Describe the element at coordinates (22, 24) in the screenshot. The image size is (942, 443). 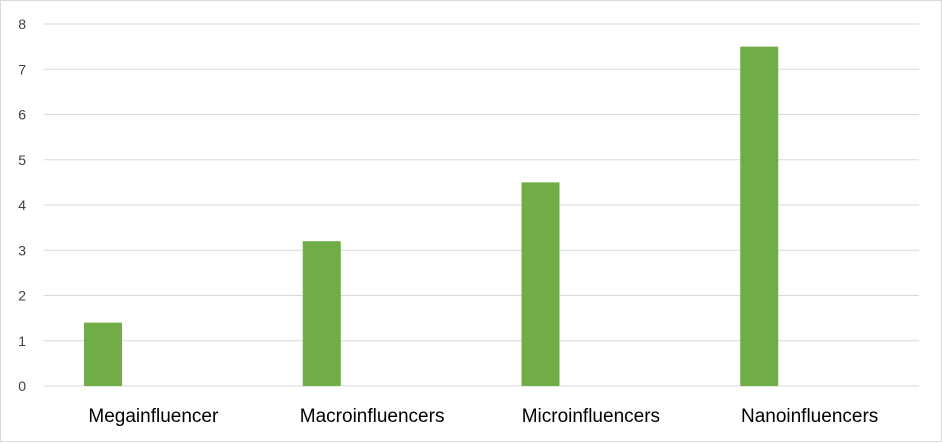
I see `y-tick-label: 8` at that location.